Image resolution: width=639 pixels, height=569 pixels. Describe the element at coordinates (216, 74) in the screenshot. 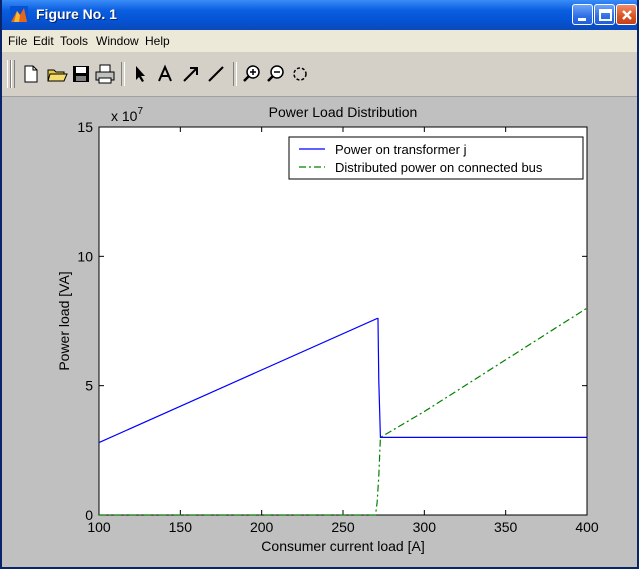

I see `insert-line-icon` at that location.